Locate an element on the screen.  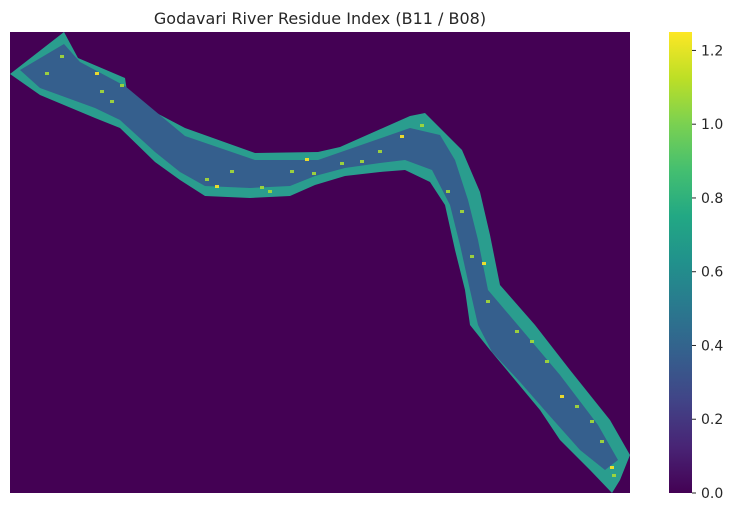
colorbar: 0.0 0.2 0.4 0.6 0.8 1.0 1.2 is located at coordinates (696, 267).